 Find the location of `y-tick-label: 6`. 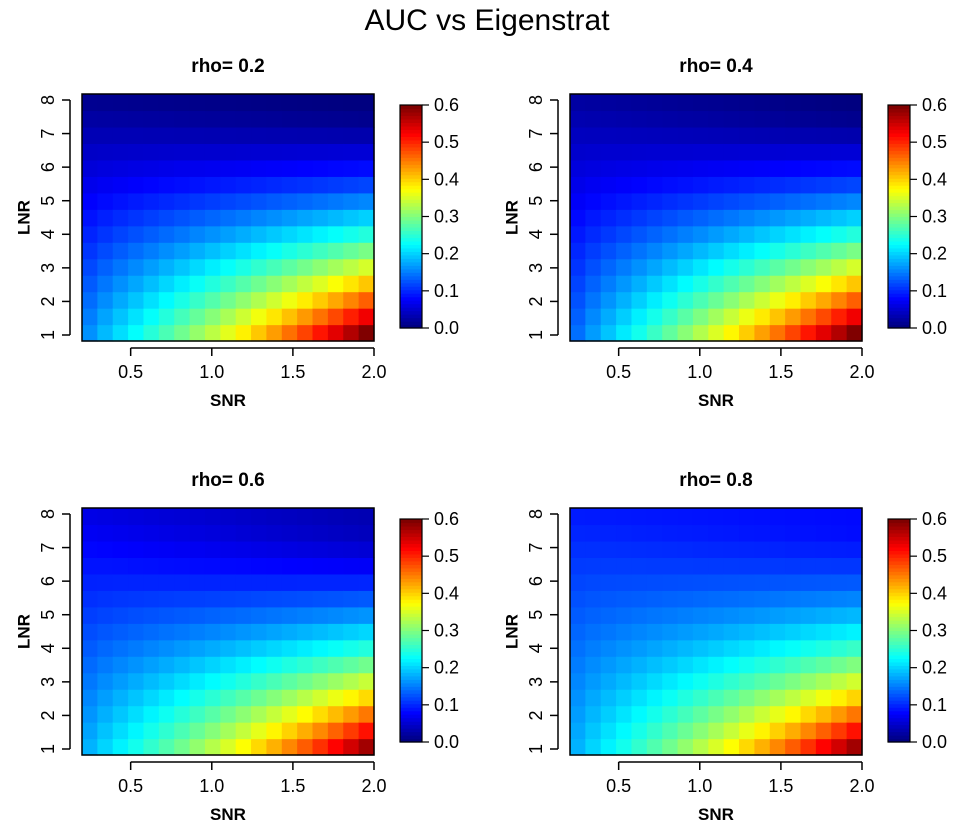

y-tick-label: 6 is located at coordinates (536, 167).